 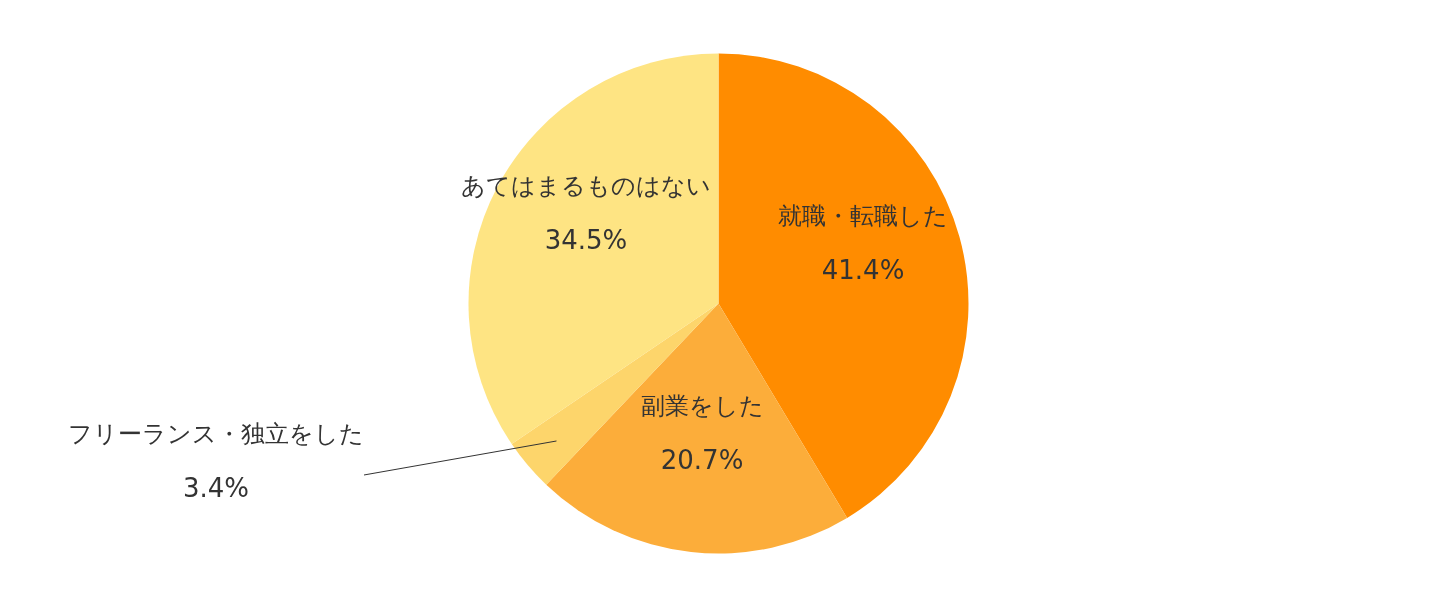 I want to click on slice-label: あてはまるものはない, so click(x=585, y=186).